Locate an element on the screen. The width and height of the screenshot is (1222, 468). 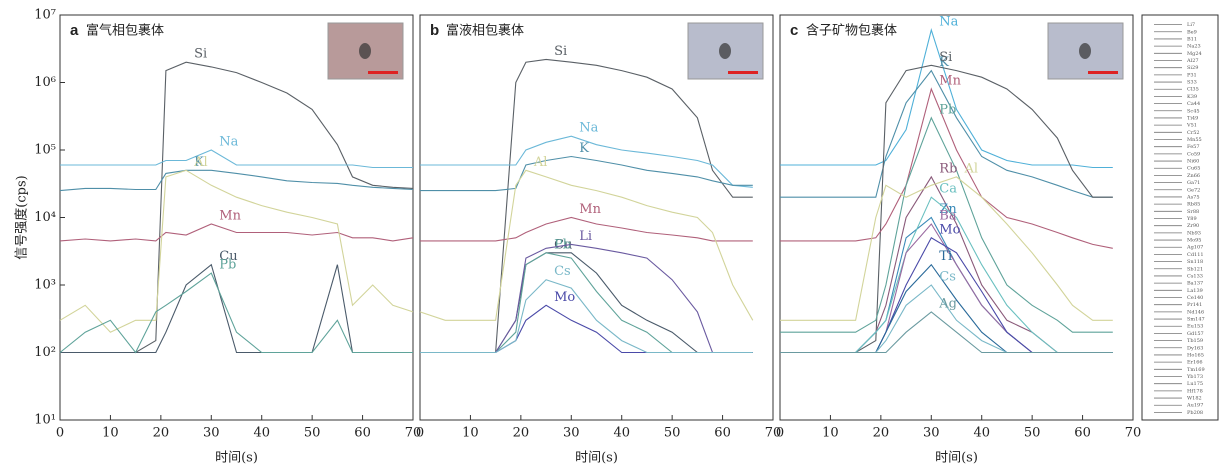
legend-label: Er166 is located at coordinates (1195, 363).